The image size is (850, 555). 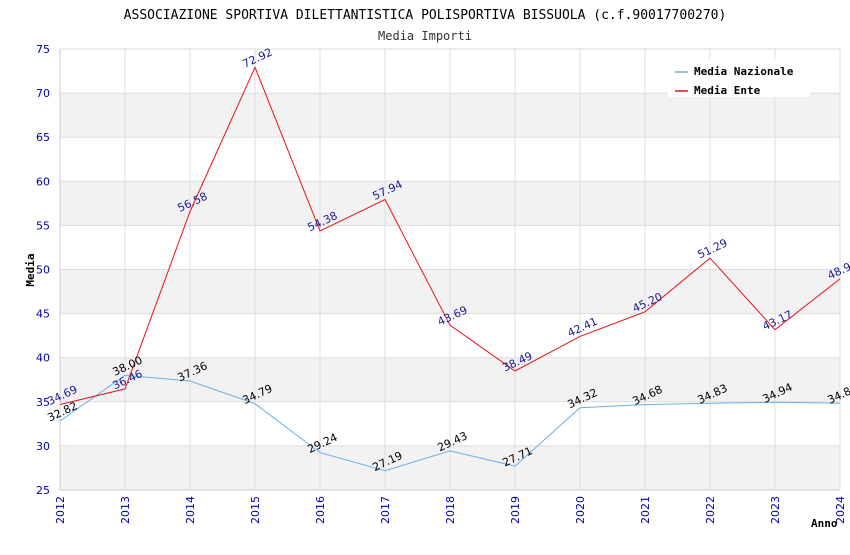 What do you see at coordinates (43, 314) in the screenshot?
I see `y-tick-label: 45` at bounding box center [43, 314].